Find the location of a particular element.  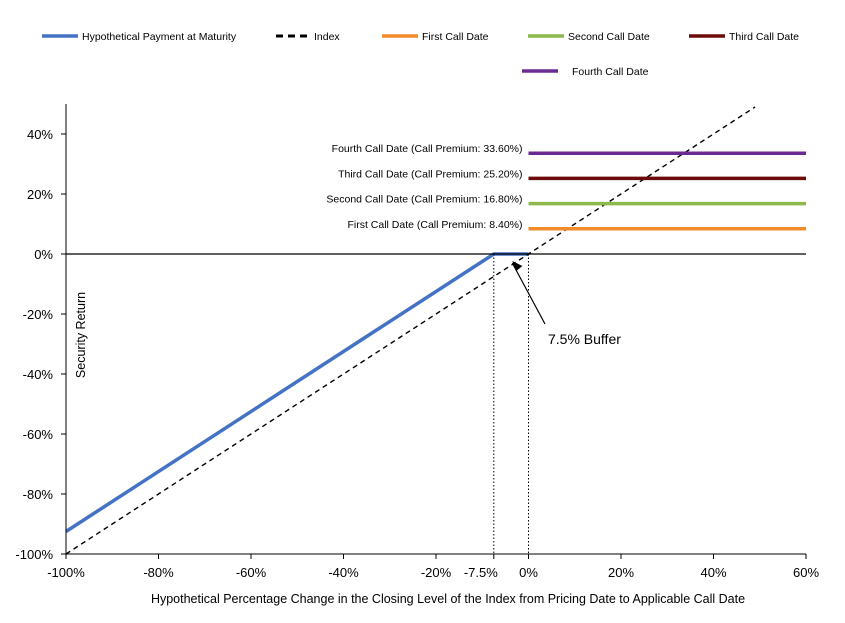

y-tick-label: 0% is located at coordinates (43, 254).